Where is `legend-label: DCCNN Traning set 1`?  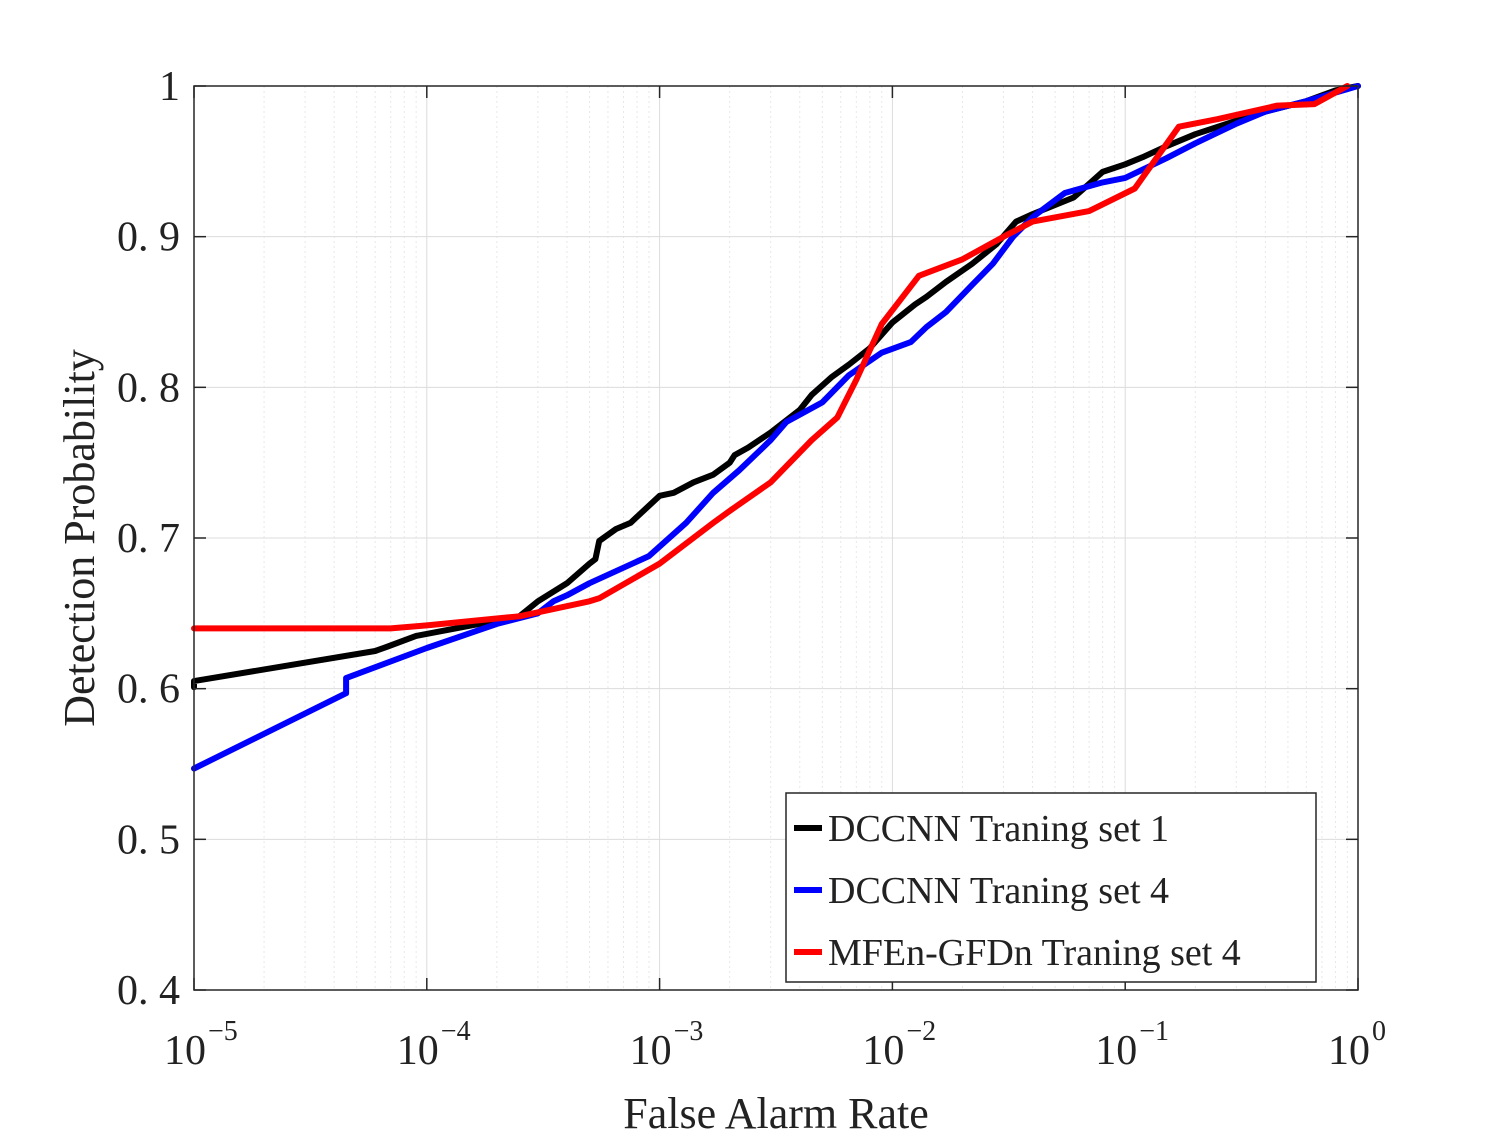 legend-label: DCCNN Traning set 1 is located at coordinates (998, 829).